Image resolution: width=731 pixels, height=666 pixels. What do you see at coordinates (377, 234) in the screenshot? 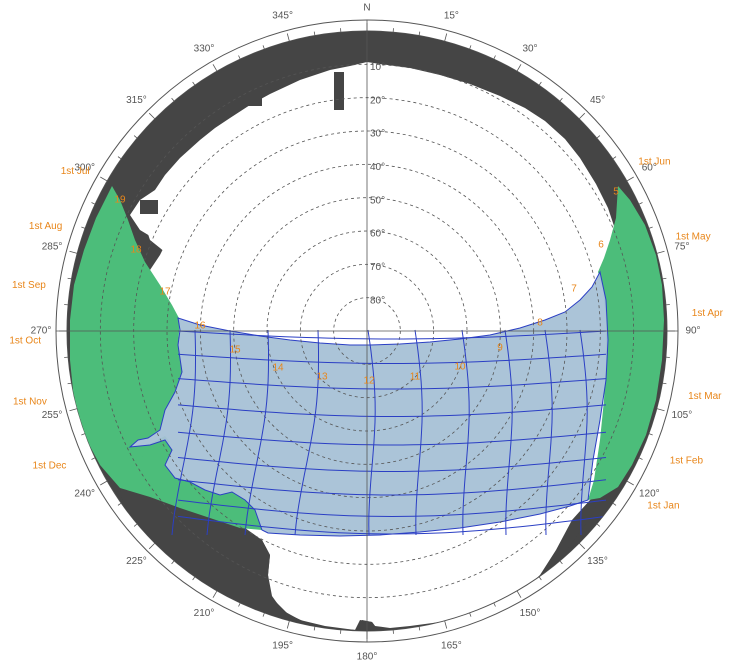
I see `altitude-label: 60°` at bounding box center [377, 234].